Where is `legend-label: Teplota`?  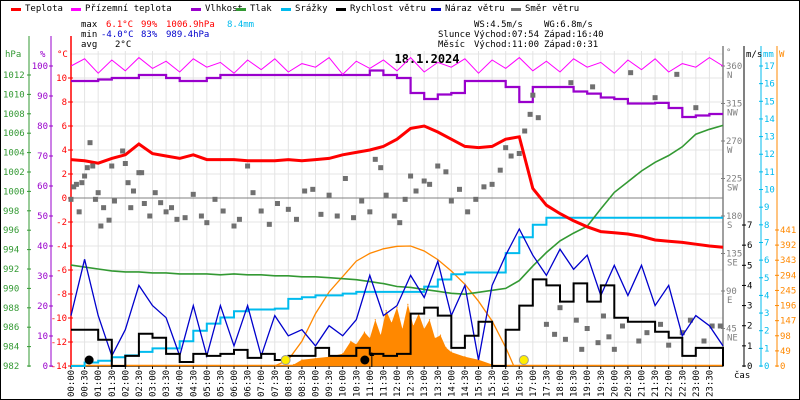 legend-label: Teplota is located at coordinates (44, 9).